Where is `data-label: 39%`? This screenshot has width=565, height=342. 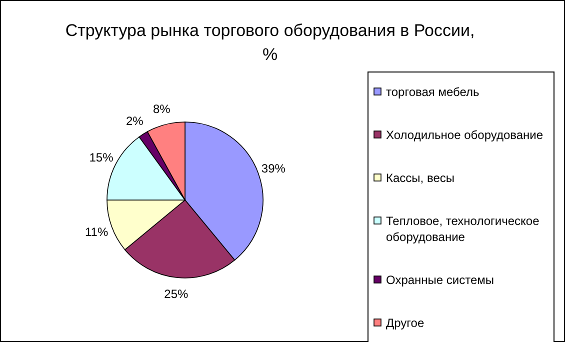
data-label: 39% is located at coordinates (273, 168).